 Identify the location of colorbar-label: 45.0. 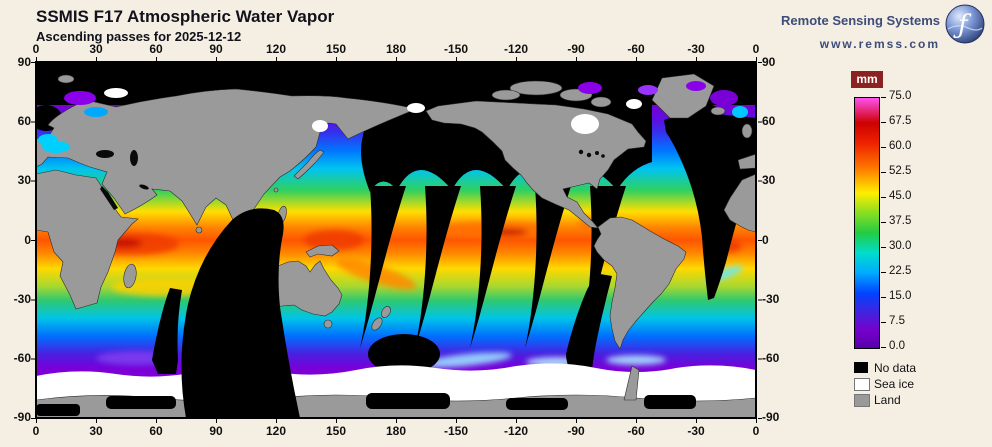
(900, 196).